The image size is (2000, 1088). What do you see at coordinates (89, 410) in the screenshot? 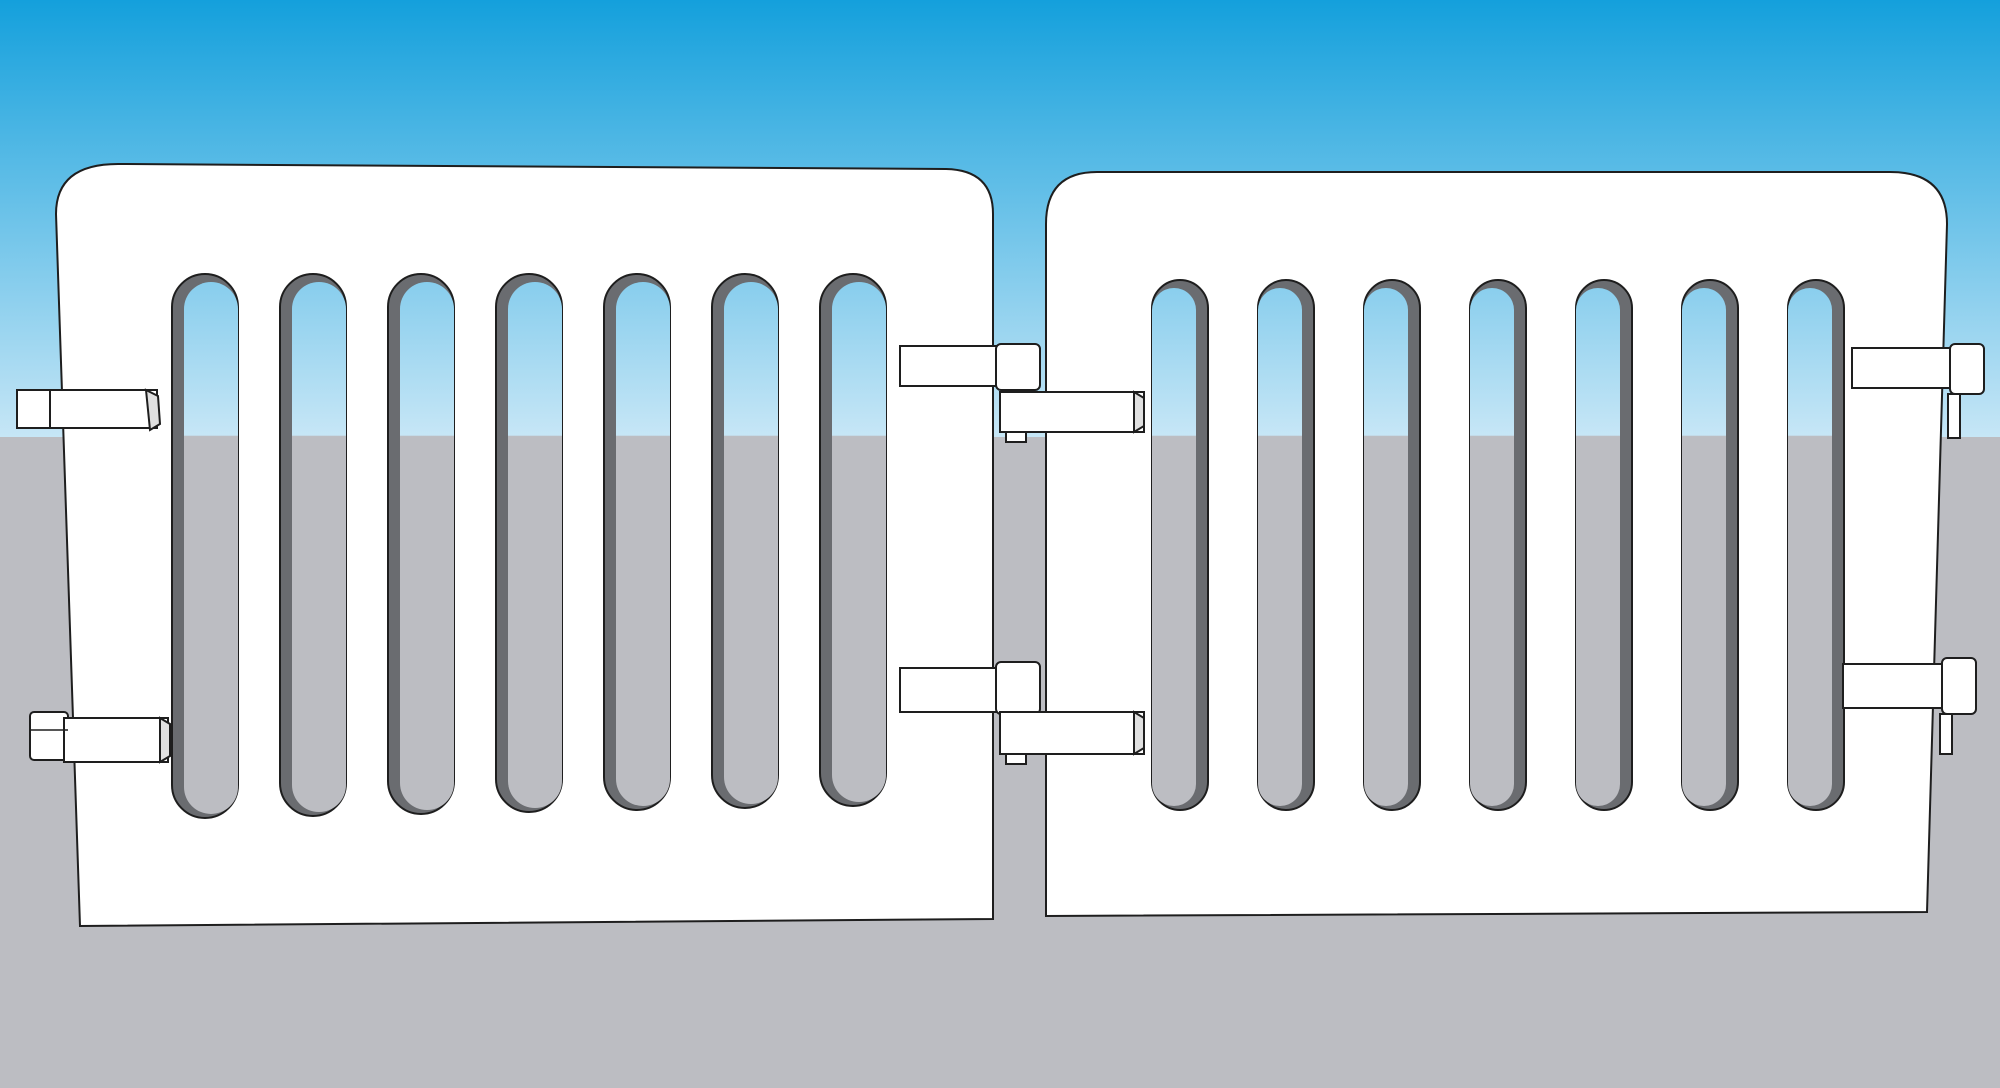
I see `left-upper-hinge` at bounding box center [89, 410].